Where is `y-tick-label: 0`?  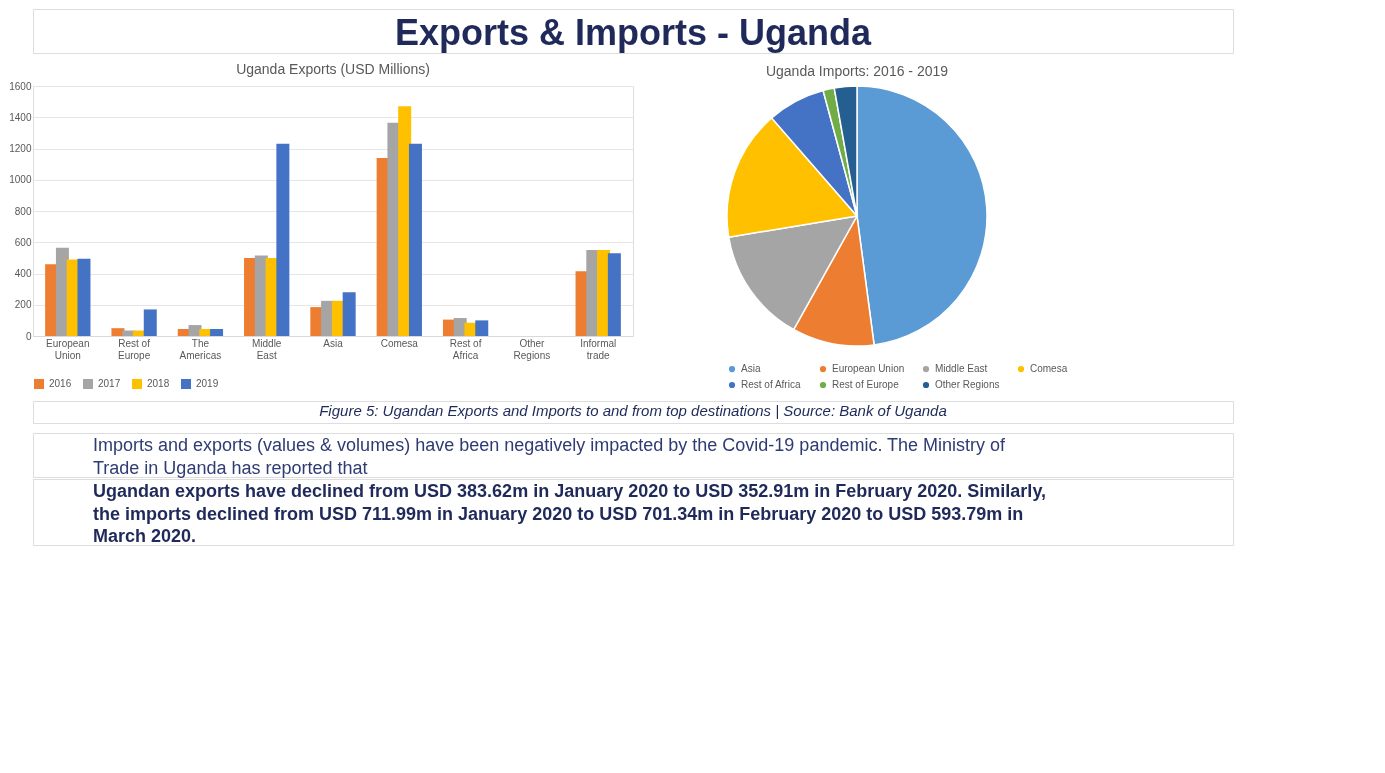 y-tick-label: 0 is located at coordinates (28, 336).